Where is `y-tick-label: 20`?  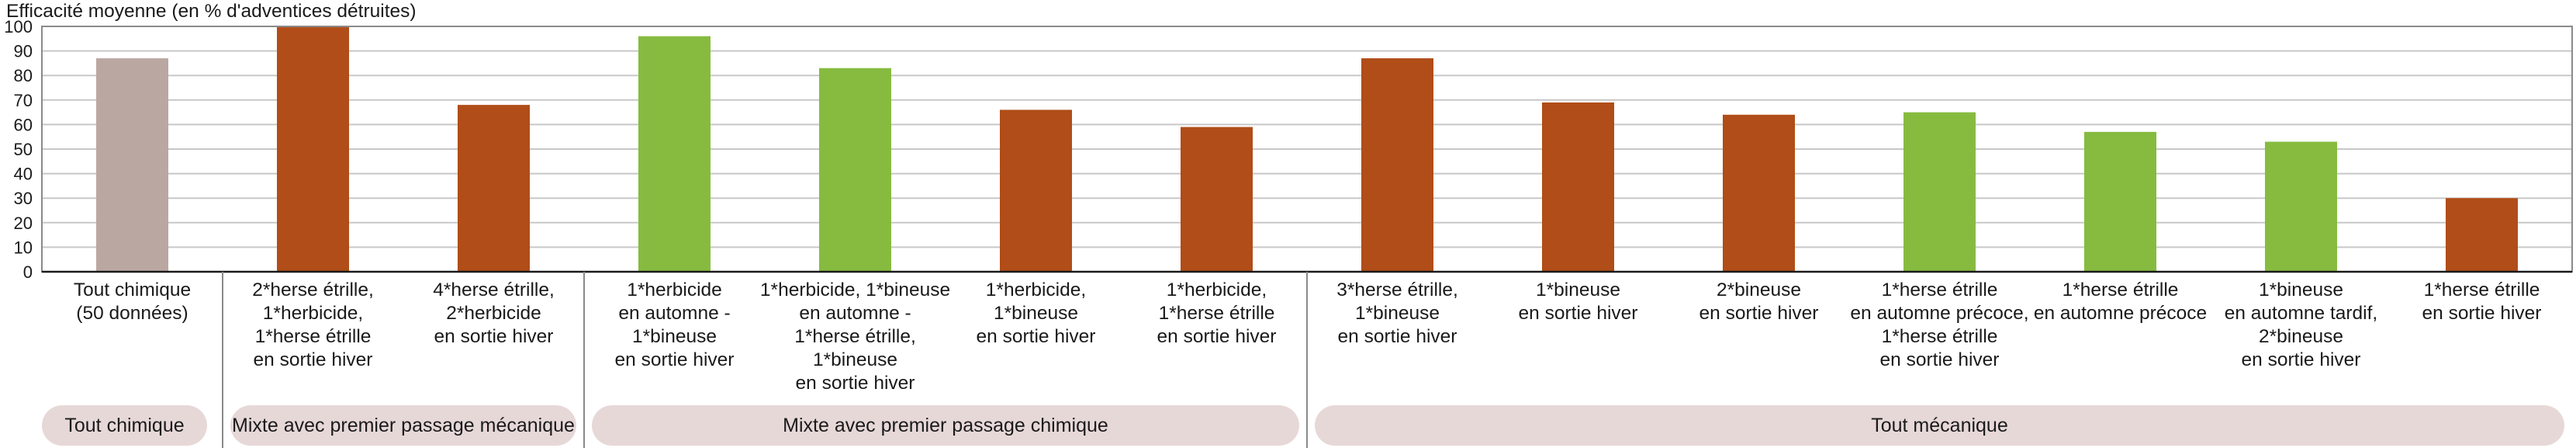 y-tick-label: 20 is located at coordinates (23, 223).